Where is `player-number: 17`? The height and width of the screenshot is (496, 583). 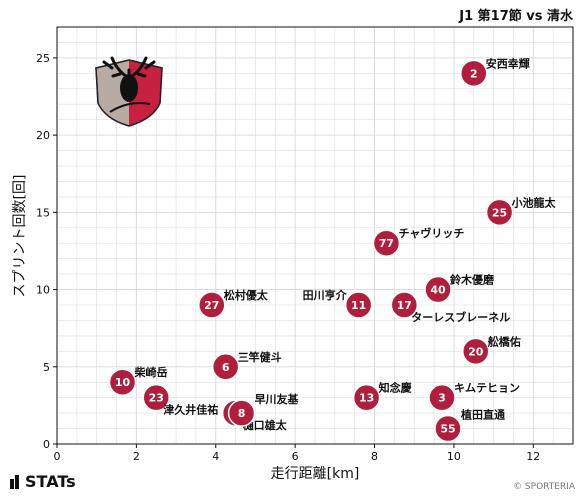 player-number: 17 is located at coordinates (404, 305).